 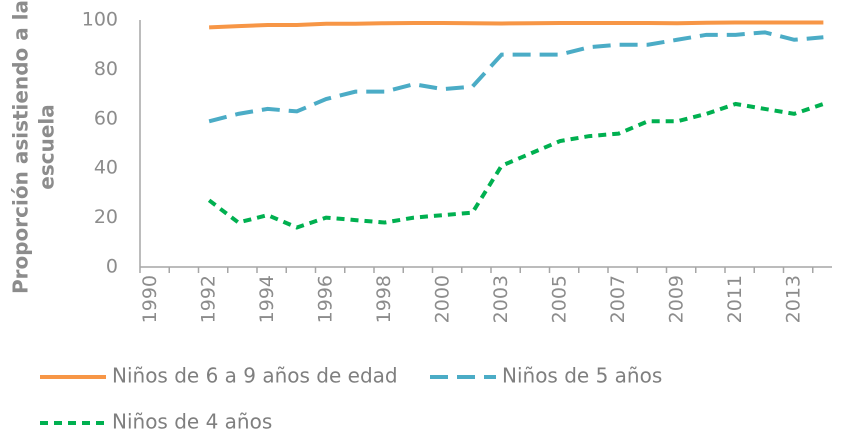 I want to click on y-axis-label: escuela, so click(x=47, y=146).